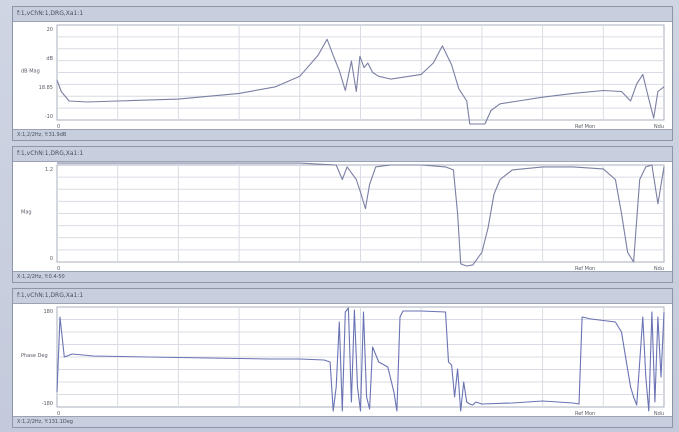 Image resolution: width=679 pixels, height=432 pixels. Describe the element at coordinates (49, 117) in the screenshot. I see `y-tick-label: -10` at that location.